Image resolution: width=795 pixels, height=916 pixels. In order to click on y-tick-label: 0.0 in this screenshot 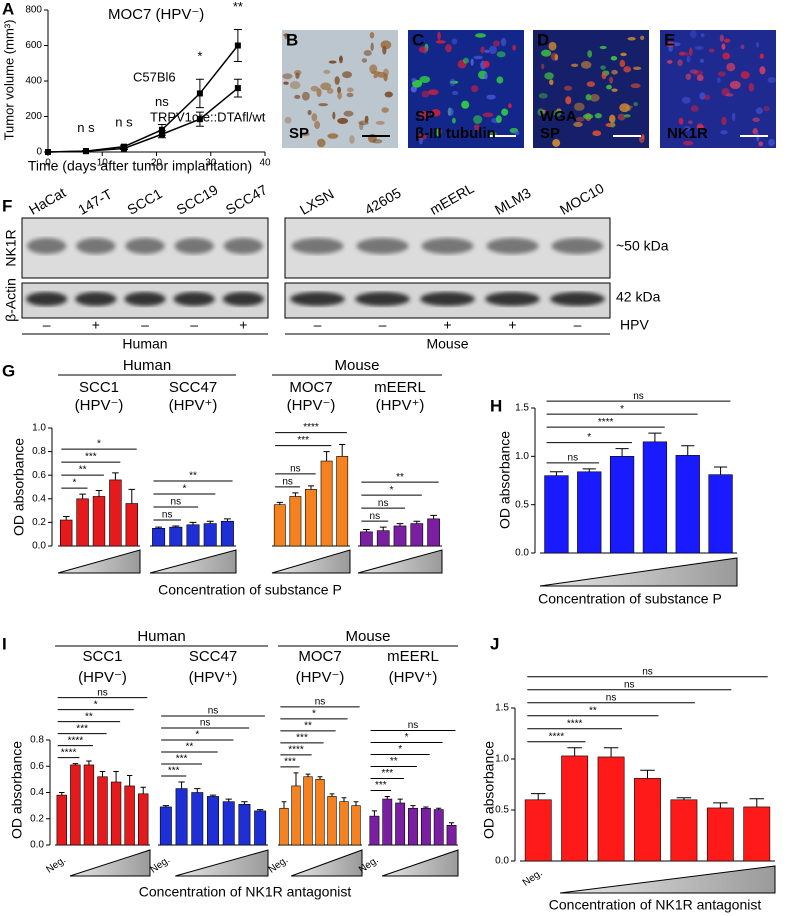, I will do `click(39, 546)`.